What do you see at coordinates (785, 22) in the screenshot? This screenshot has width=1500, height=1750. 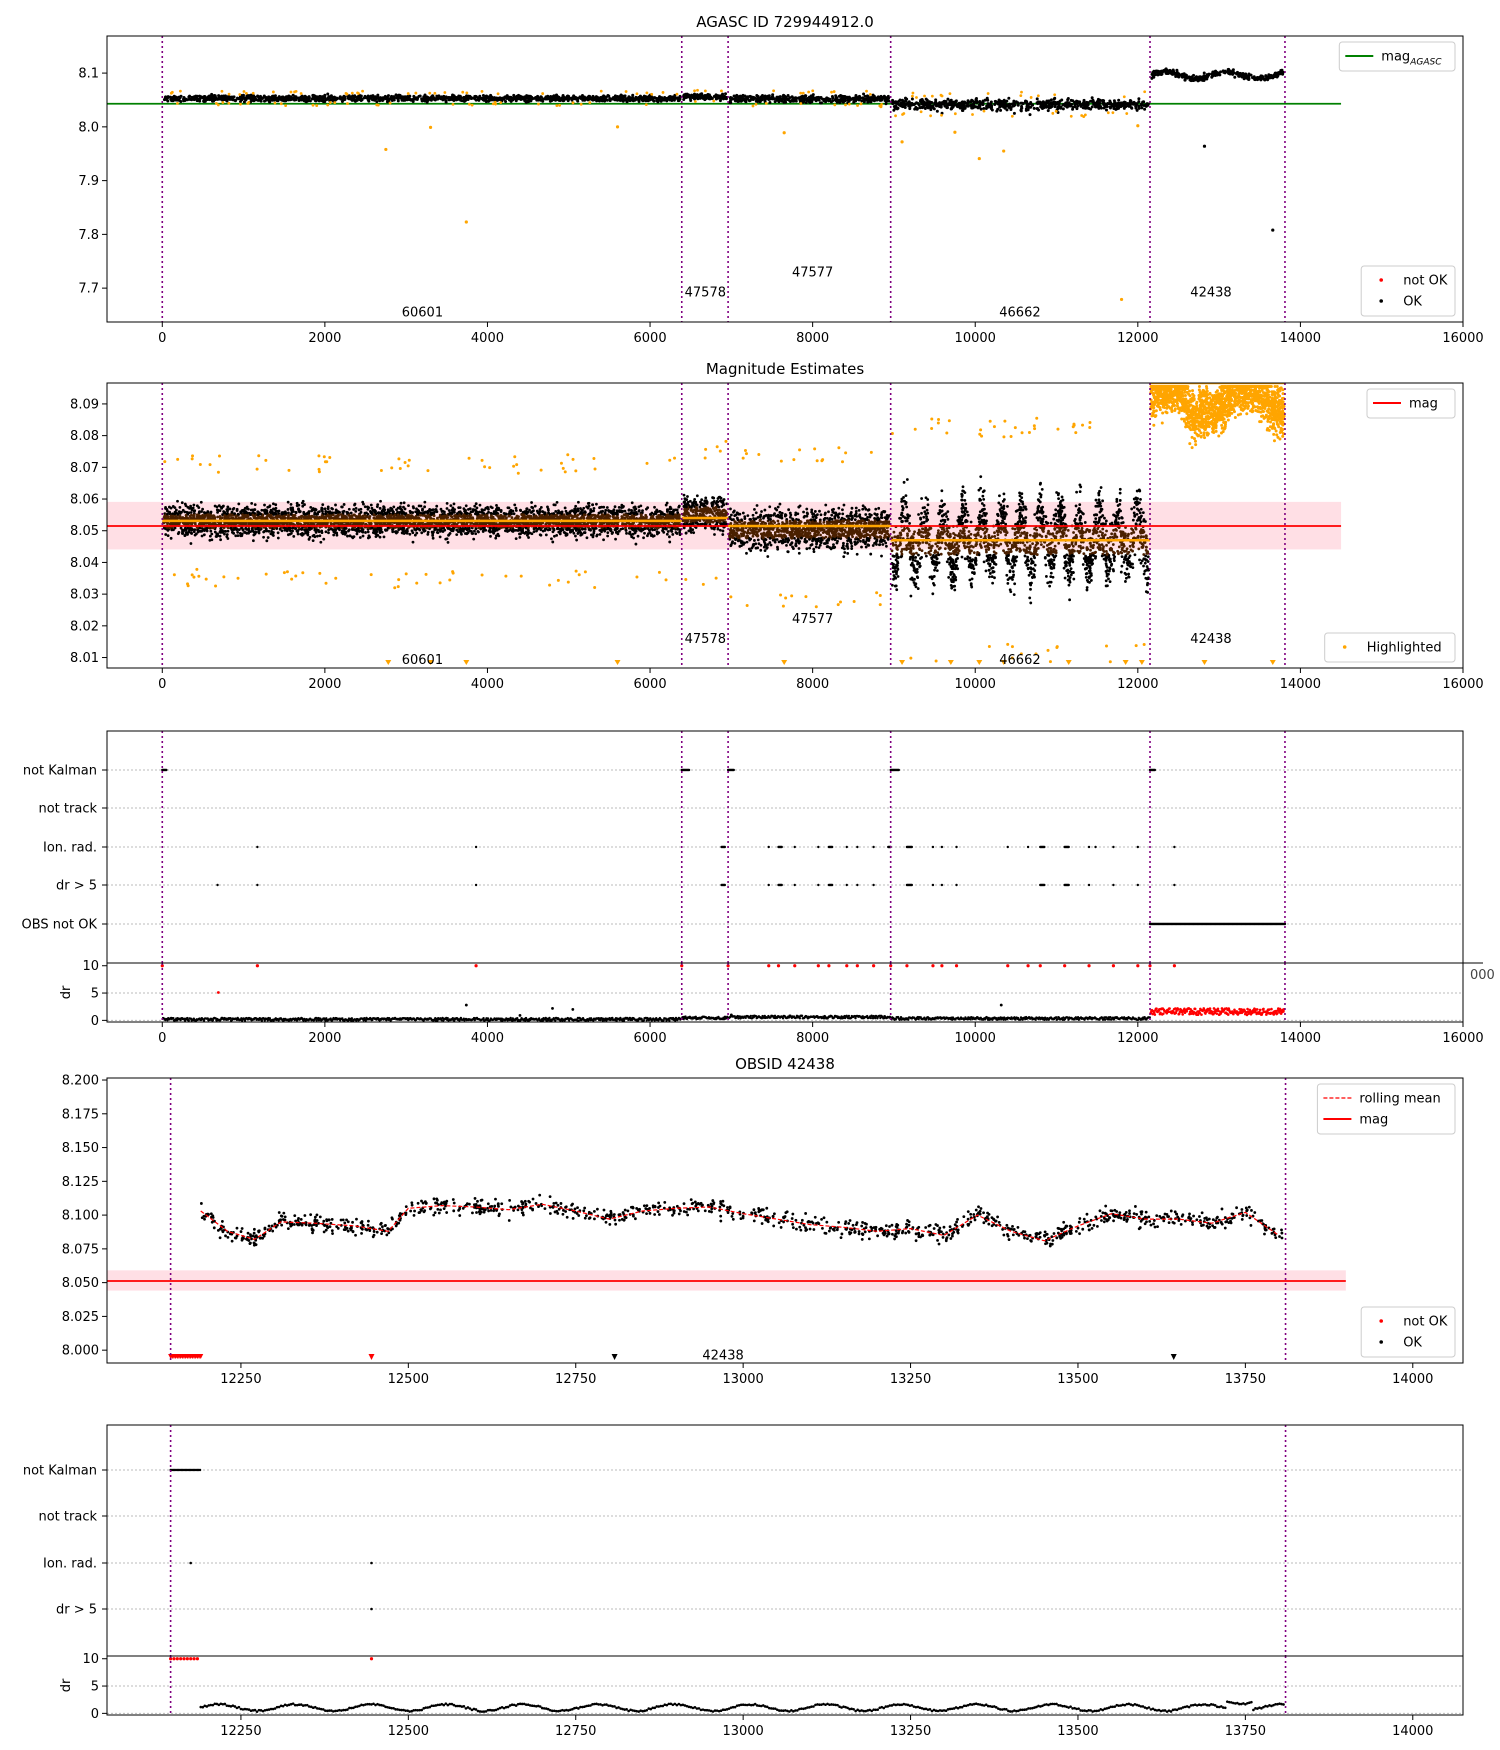 I see `chart-title: AGASC ID 729944912.0` at bounding box center [785, 22].